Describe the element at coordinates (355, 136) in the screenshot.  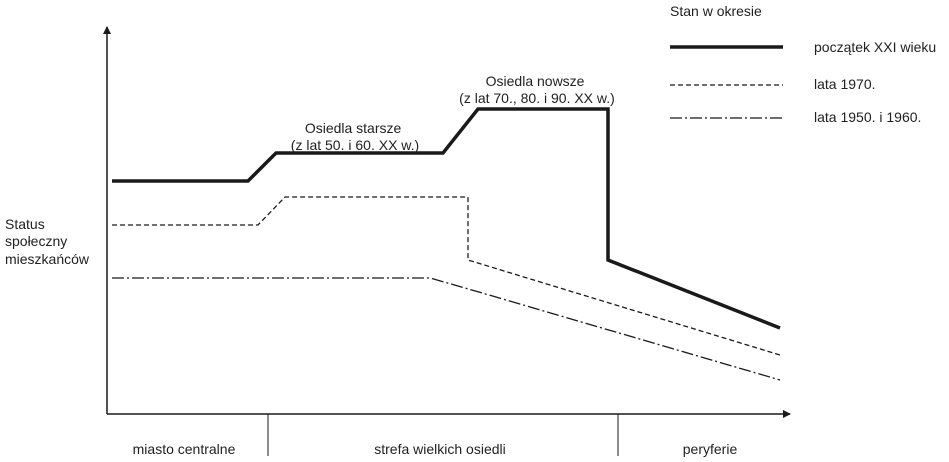
I see `older-estates-annotation: Osiedla starsze (z lat 50. i 60. XX w.)` at that location.